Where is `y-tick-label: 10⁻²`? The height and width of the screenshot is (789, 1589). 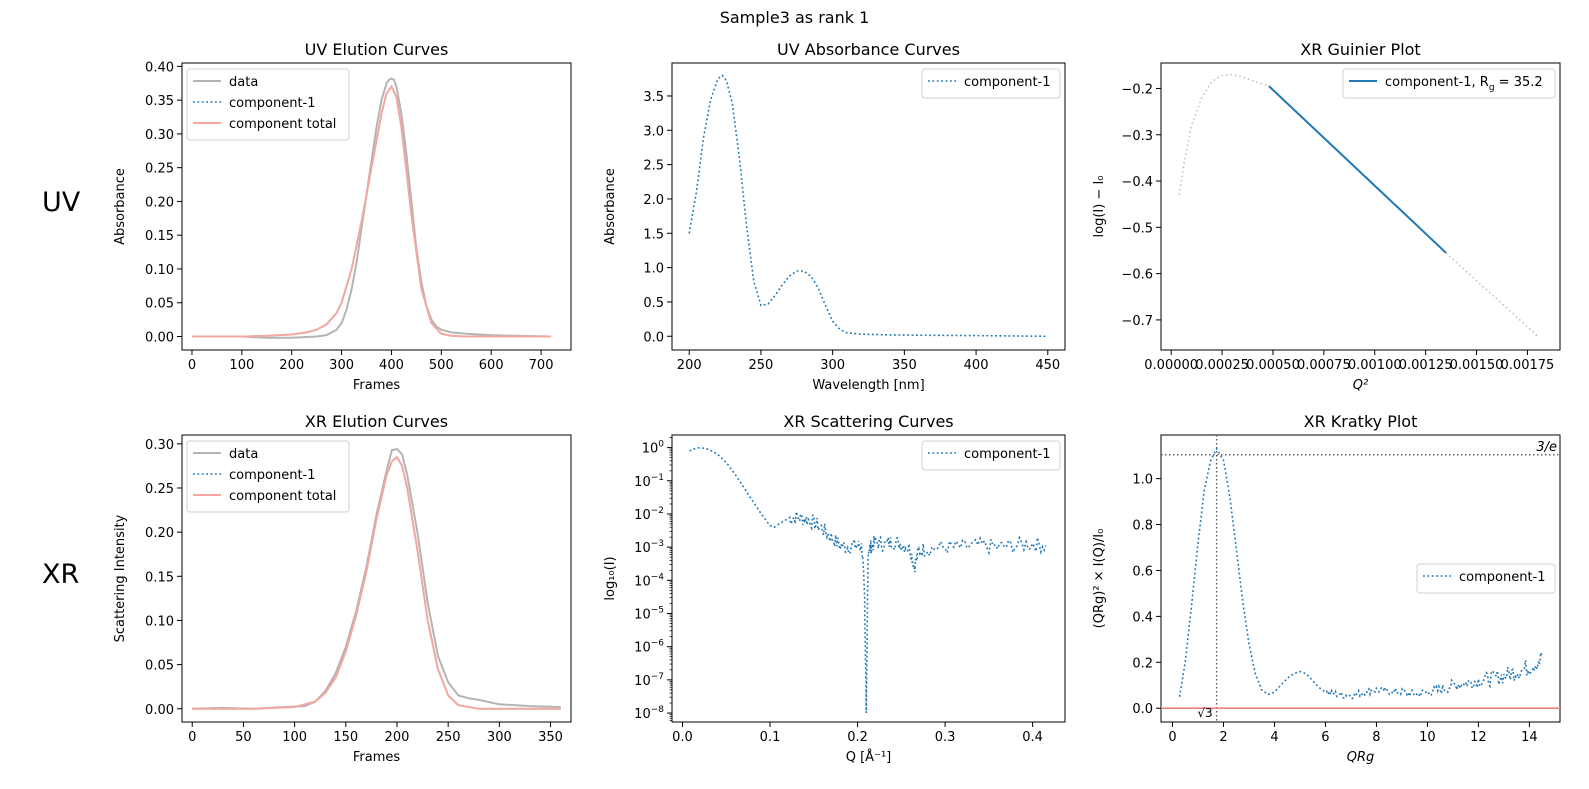 y-tick-label: 10⁻² is located at coordinates (649, 514).